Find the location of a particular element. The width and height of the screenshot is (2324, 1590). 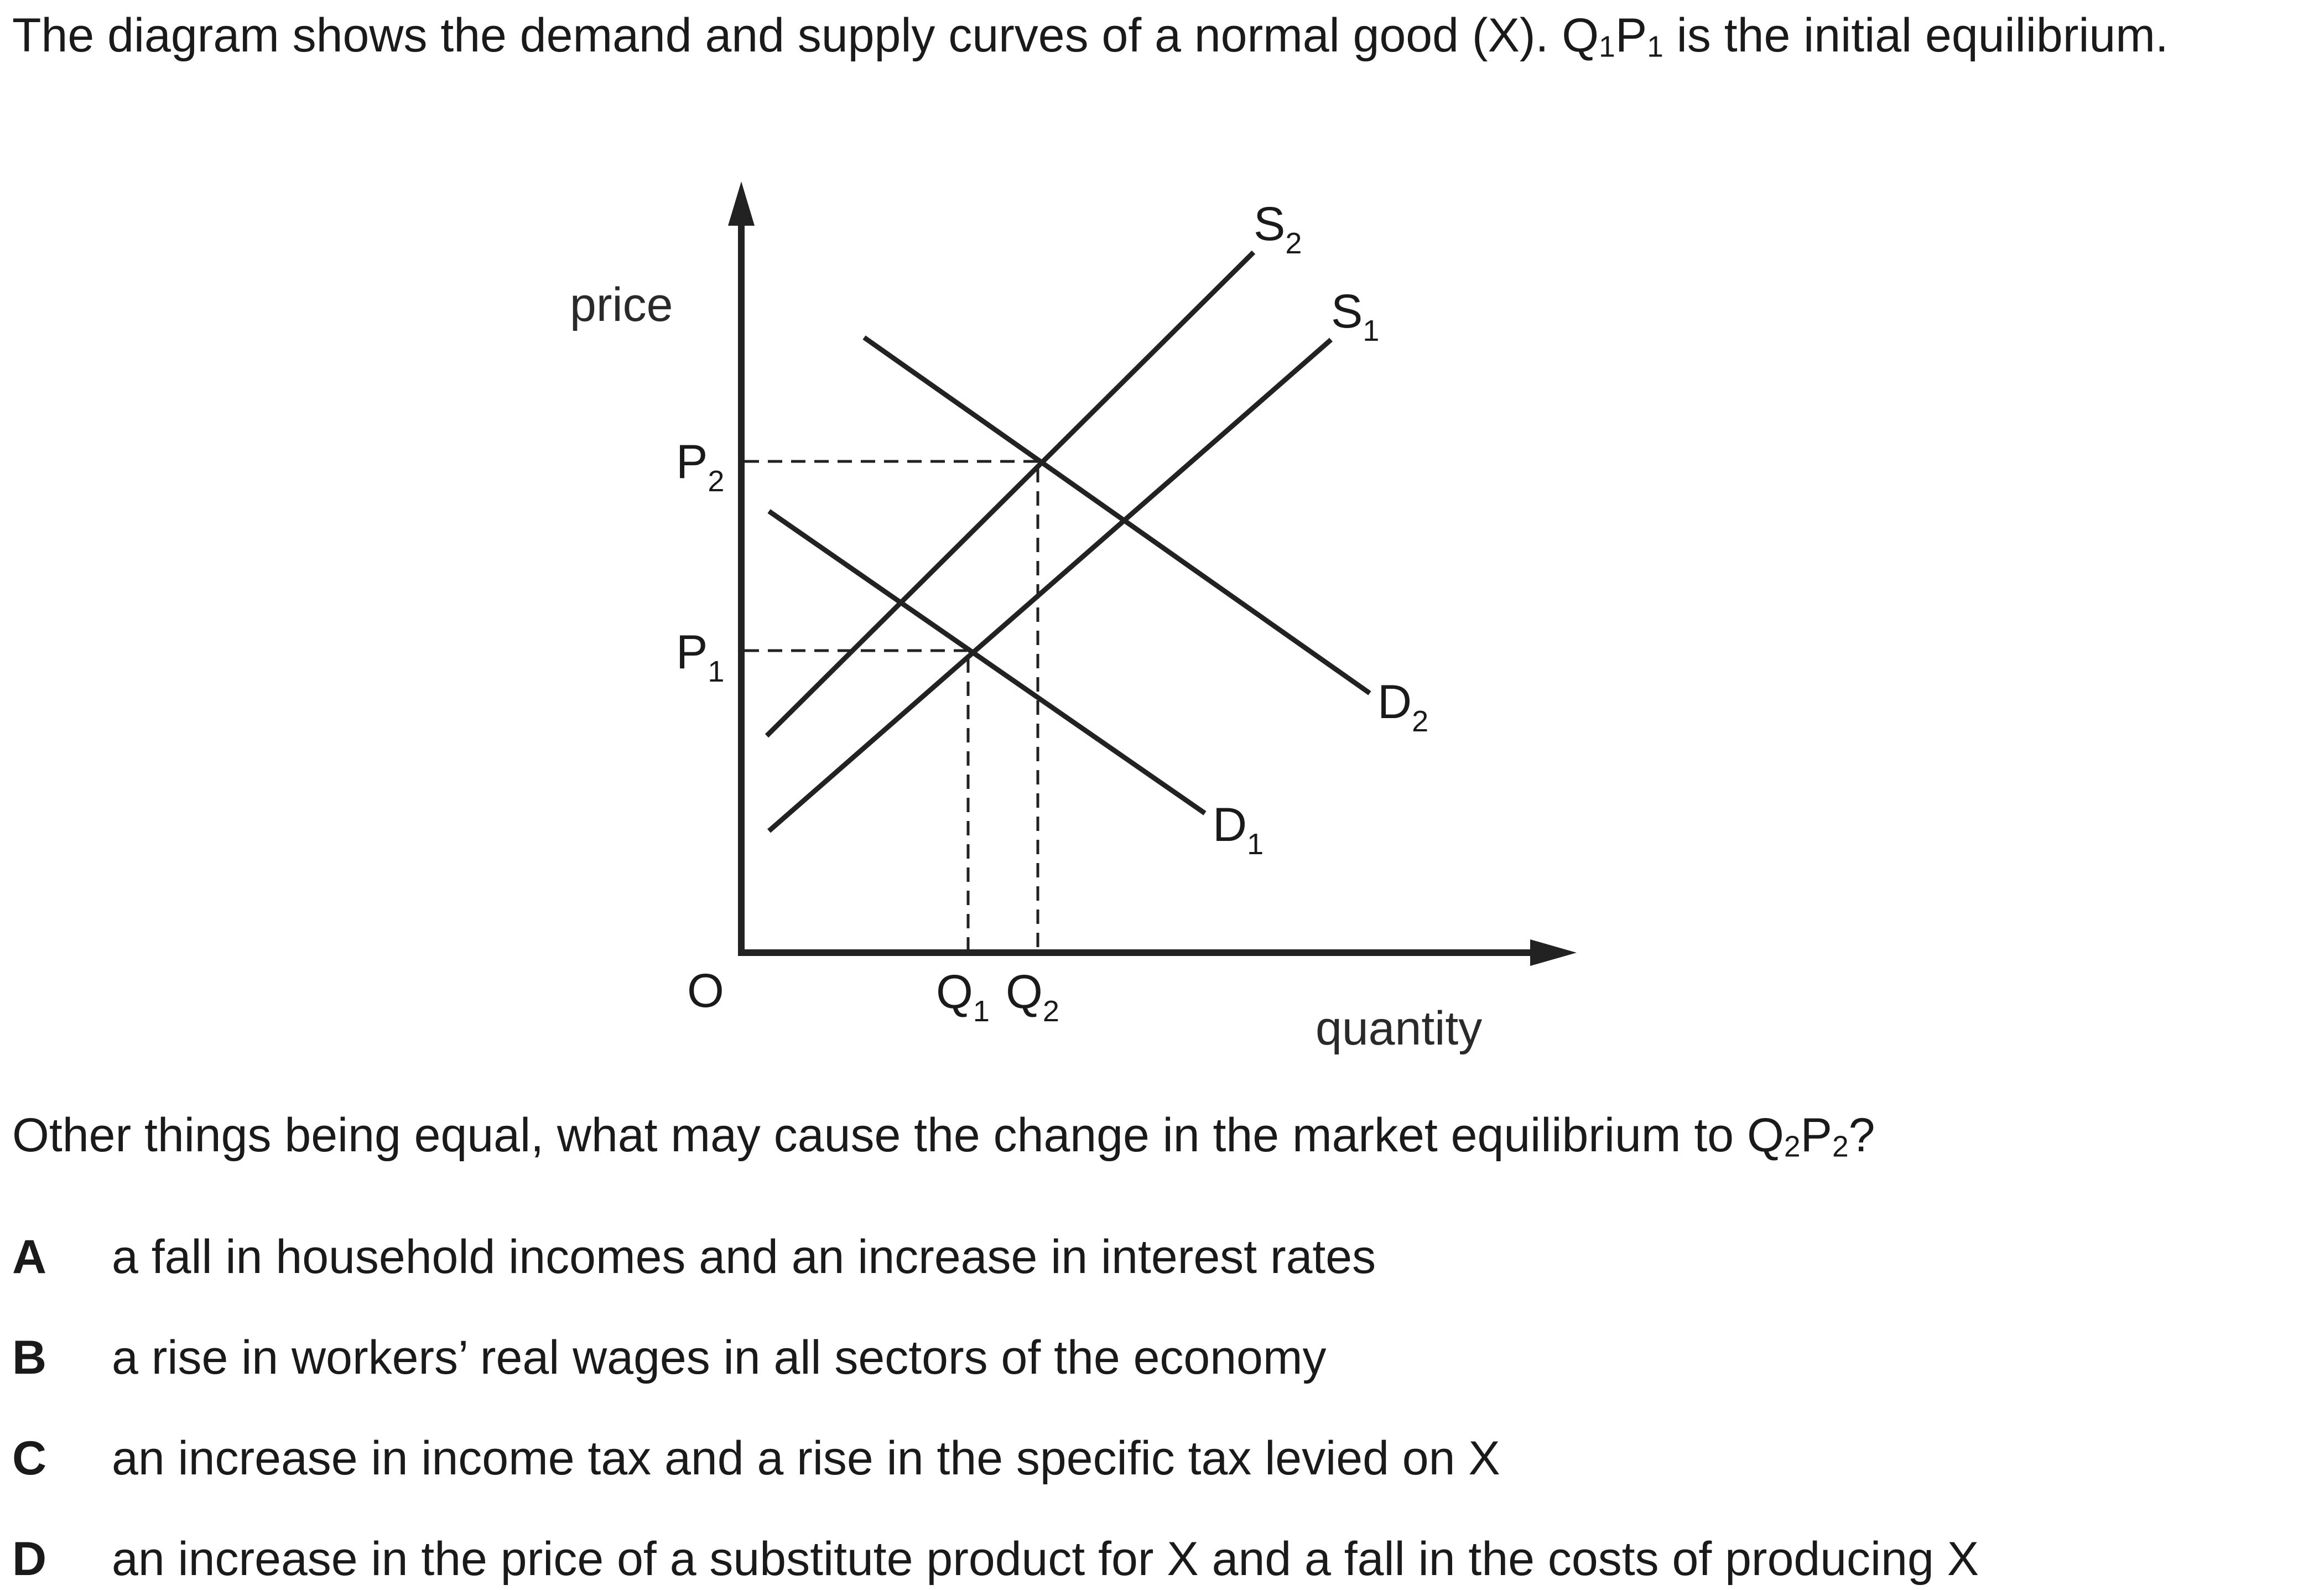

y-axis-arrow is located at coordinates (741, 203).